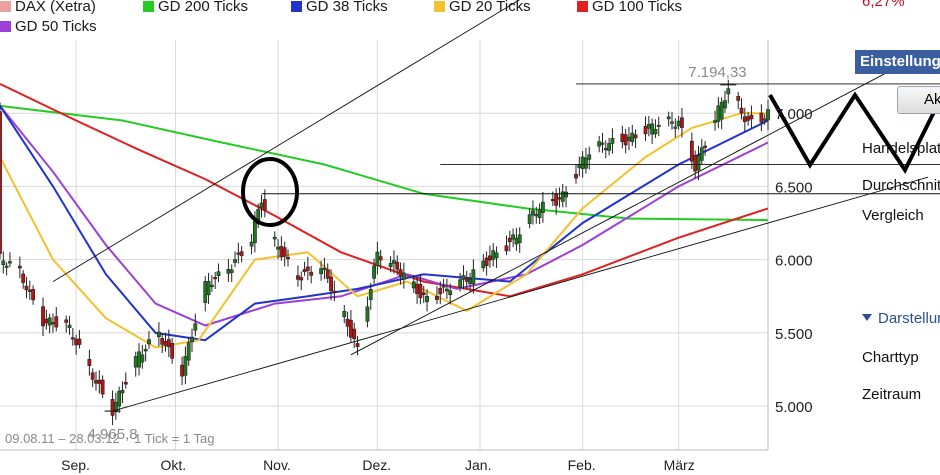 This screenshot has width=940, height=475. Describe the element at coordinates (901, 148) in the screenshot. I see `setting-exchange: Handelsplatz` at that location.